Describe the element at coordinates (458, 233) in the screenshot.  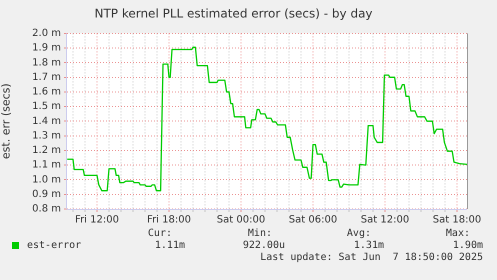
I see `text: Max:` at that location.